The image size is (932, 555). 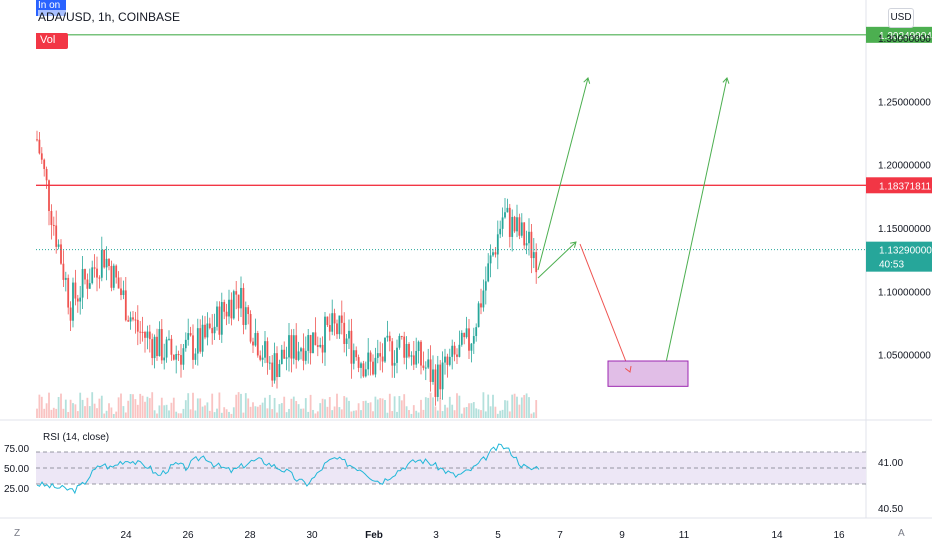 What do you see at coordinates (312, 535) in the screenshot?
I see `time-tick-label: 30` at bounding box center [312, 535].